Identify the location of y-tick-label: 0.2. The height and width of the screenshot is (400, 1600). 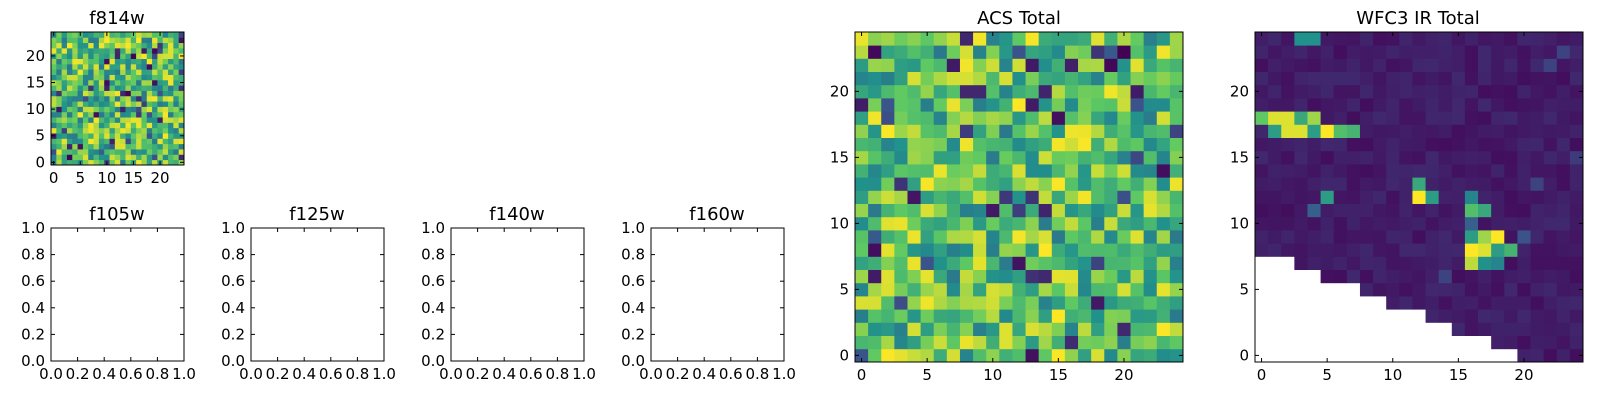
(233, 334).